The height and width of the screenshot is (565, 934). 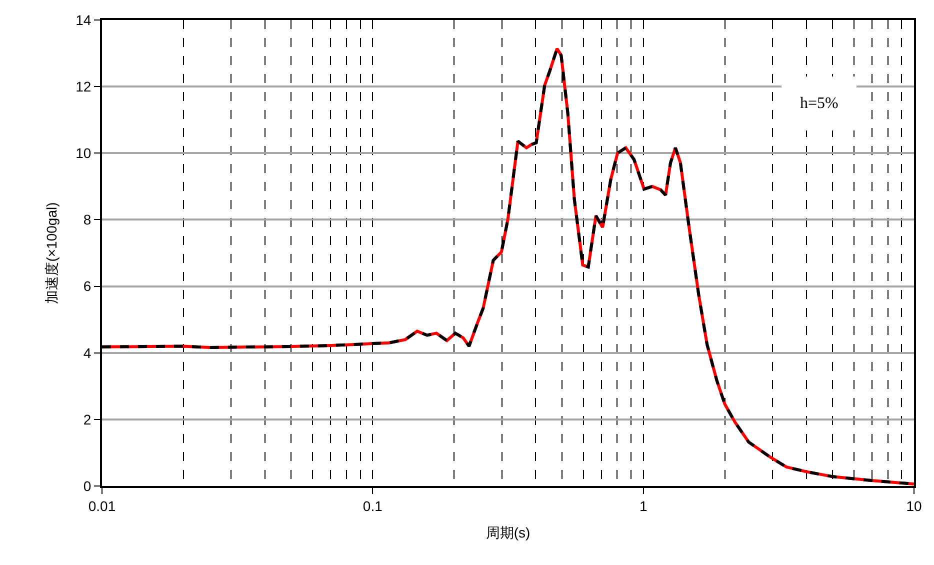 What do you see at coordinates (508, 532) in the screenshot?
I see `x-axis-title: 周期(s)` at bounding box center [508, 532].